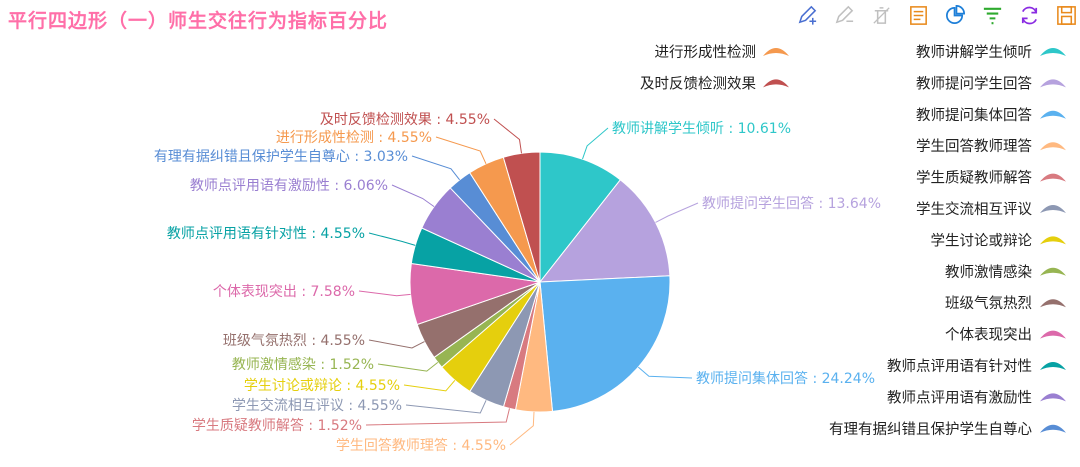 Image resolution: width=1080 pixels, height=467 pixels. Describe the element at coordinates (988, 272) in the screenshot. I see `legend-label: 教师激情感染` at that location.